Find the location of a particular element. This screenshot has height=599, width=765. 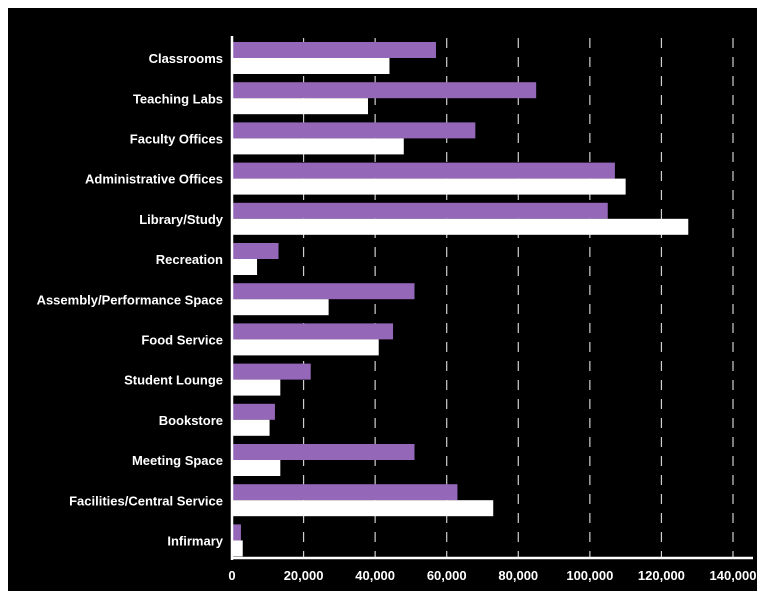

x-tick-label: 20,000 is located at coordinates (304, 575).